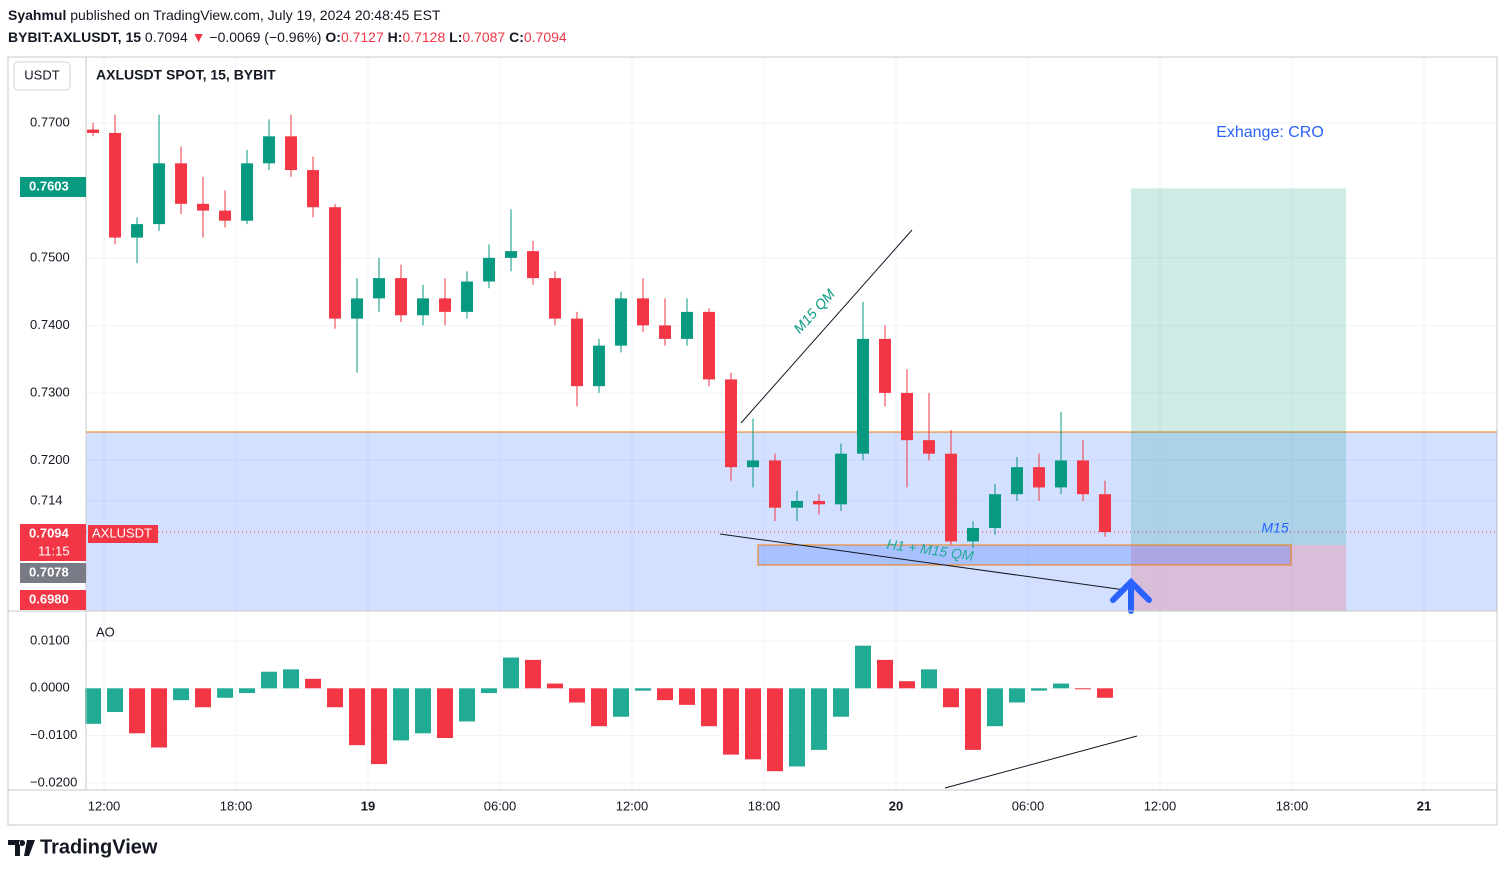  I want to click on up-arrow, so click(1131, 595).